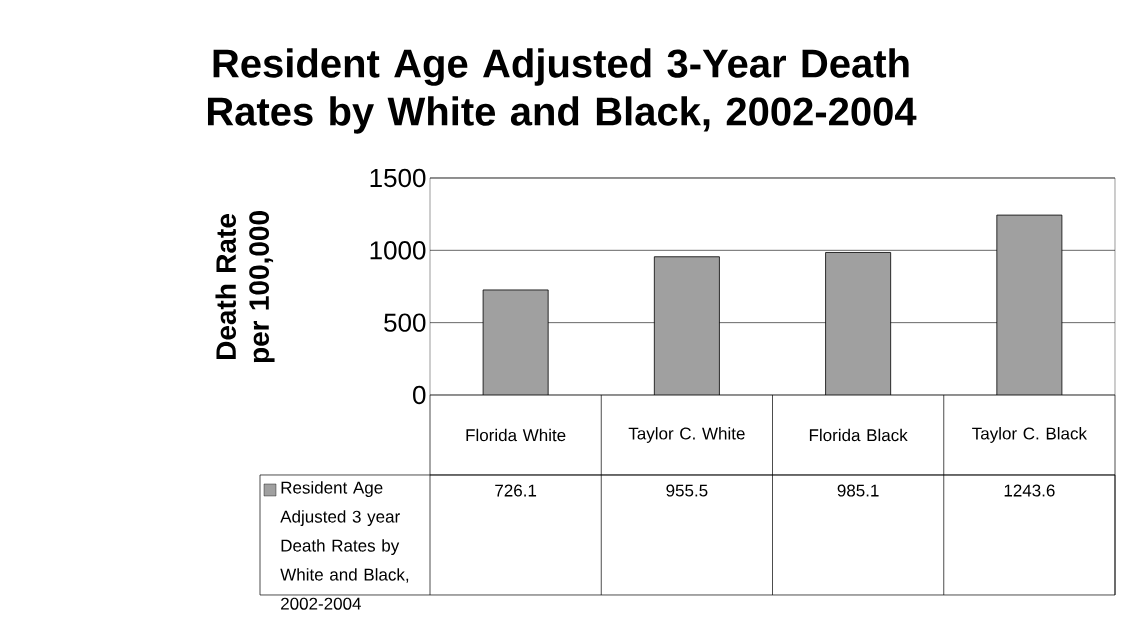  I want to click on y-tick-label: 500, so click(405, 322).